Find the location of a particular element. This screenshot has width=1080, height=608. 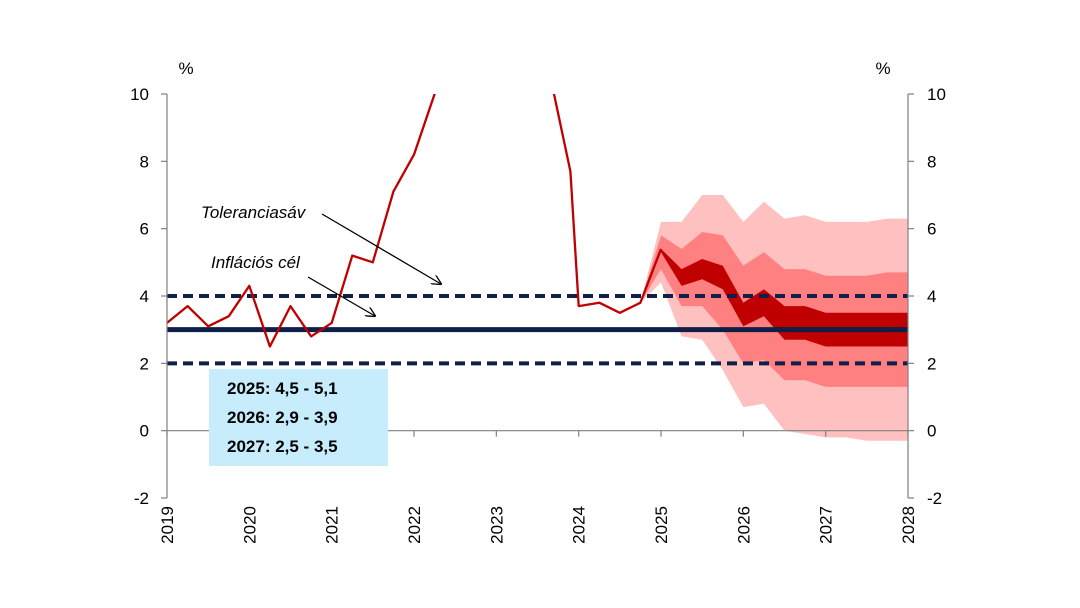

left-y-tick-label: -2 is located at coordinates (141, 498).